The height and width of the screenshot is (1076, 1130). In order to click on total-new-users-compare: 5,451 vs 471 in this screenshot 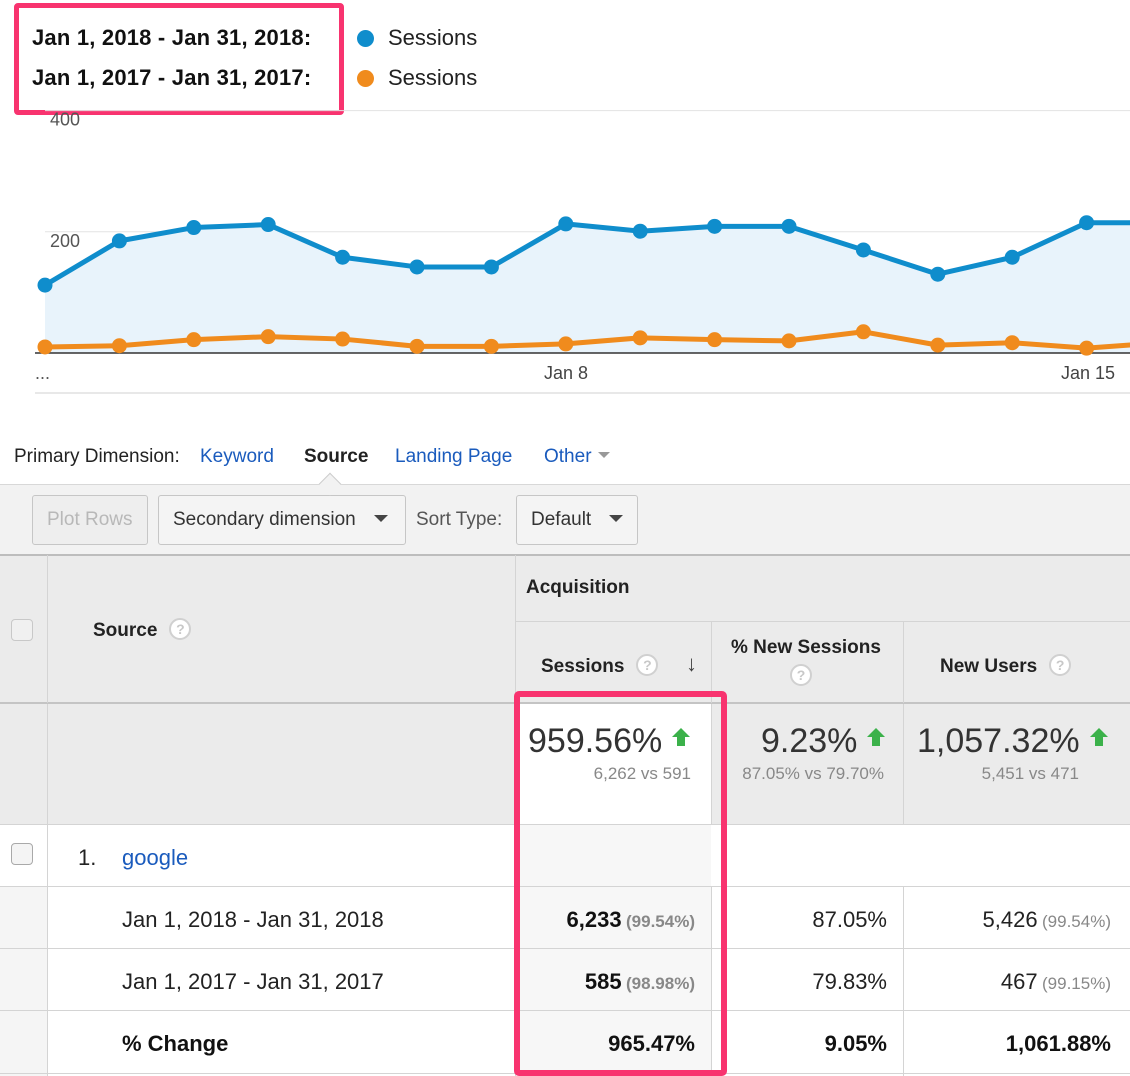, I will do `click(1030, 773)`.